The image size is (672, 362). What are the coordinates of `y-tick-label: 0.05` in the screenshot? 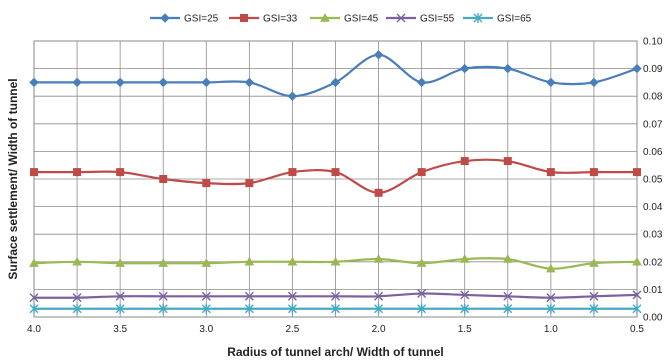 It's located at (653, 180).